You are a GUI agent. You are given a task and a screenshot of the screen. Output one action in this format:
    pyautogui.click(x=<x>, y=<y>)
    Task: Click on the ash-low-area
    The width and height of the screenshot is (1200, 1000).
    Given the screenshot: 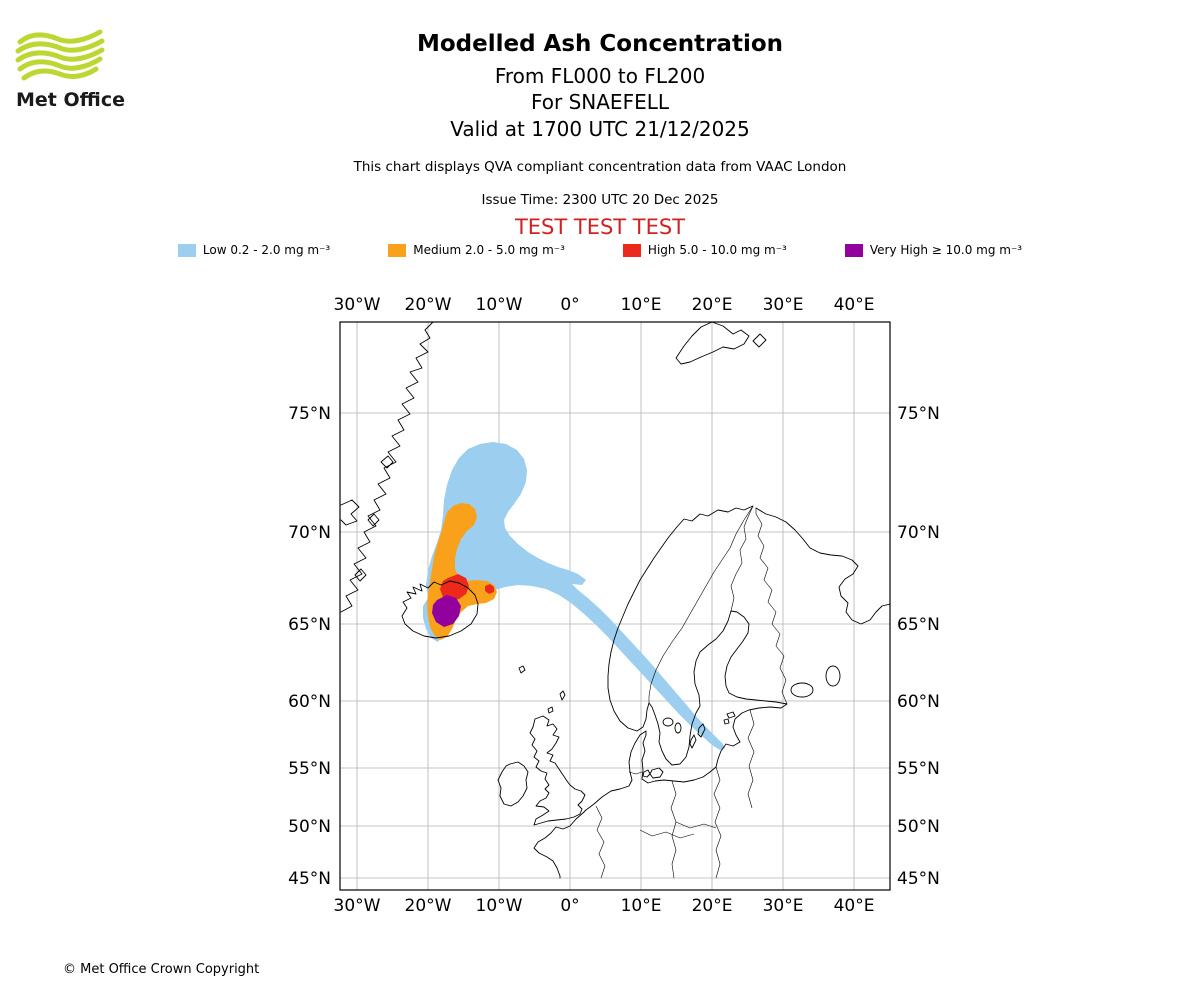 What is the action you would take?
    pyautogui.click(x=574, y=596)
    